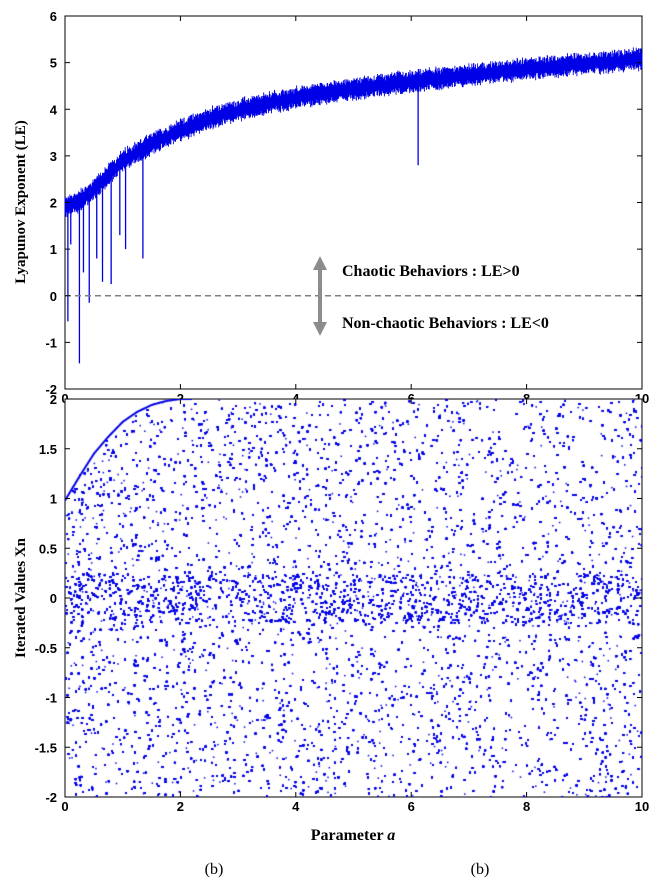 The height and width of the screenshot is (883, 665). Describe the element at coordinates (53, 499) in the screenshot. I see `bifurcation-ytick-label: 1` at that location.